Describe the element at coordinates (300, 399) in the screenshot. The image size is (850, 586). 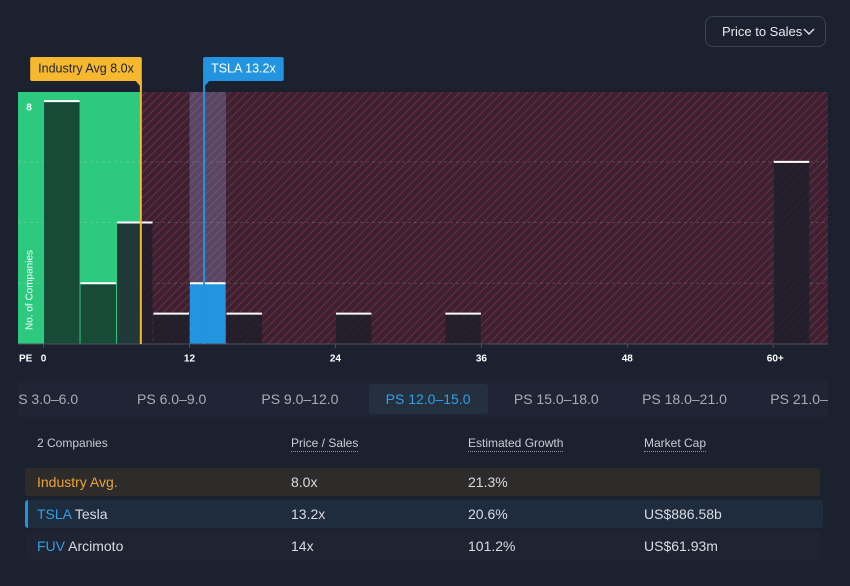
I see `range-tab: PS 9.0–12.0` at that location.